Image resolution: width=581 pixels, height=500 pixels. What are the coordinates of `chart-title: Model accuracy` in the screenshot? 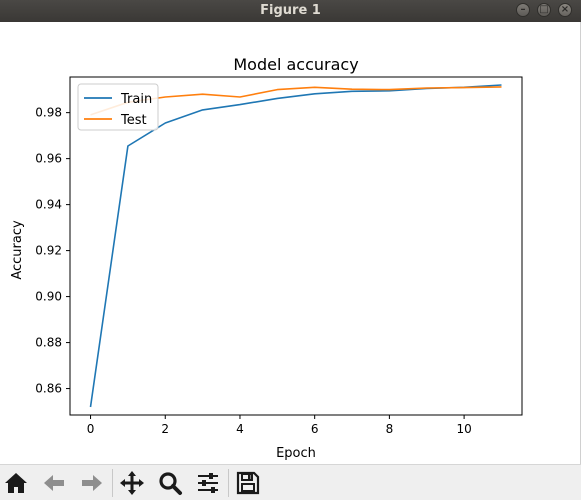 It's located at (295, 64).